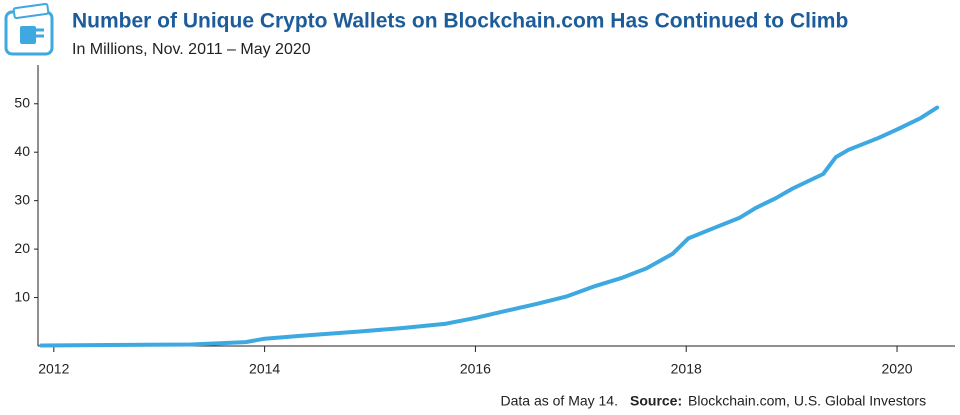  What do you see at coordinates (22, 151) in the screenshot?
I see `y-tick-label: 40` at bounding box center [22, 151].